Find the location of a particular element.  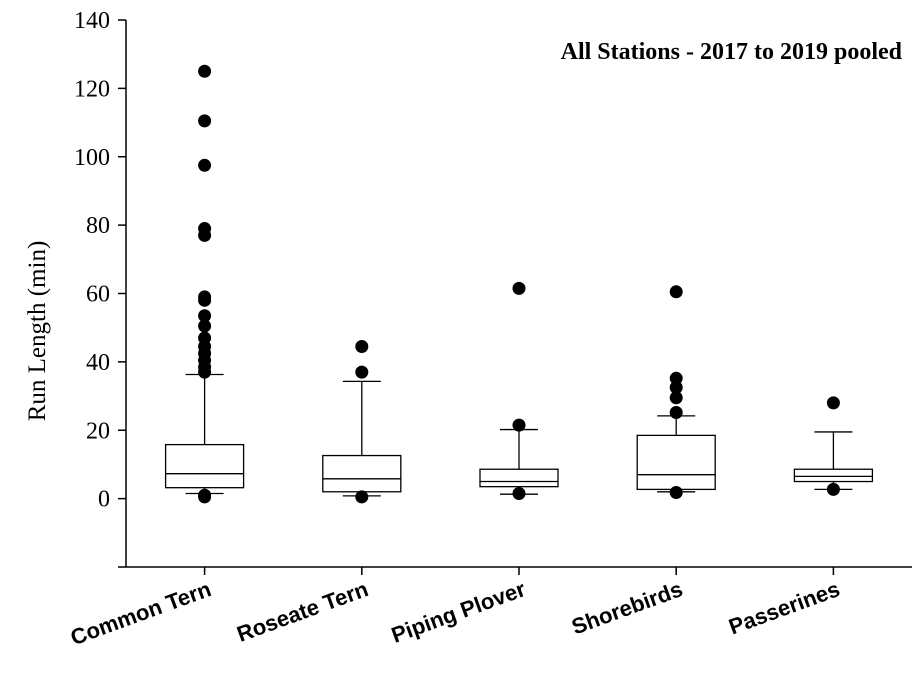

y-tick-label: 80 is located at coordinates (98, 226).